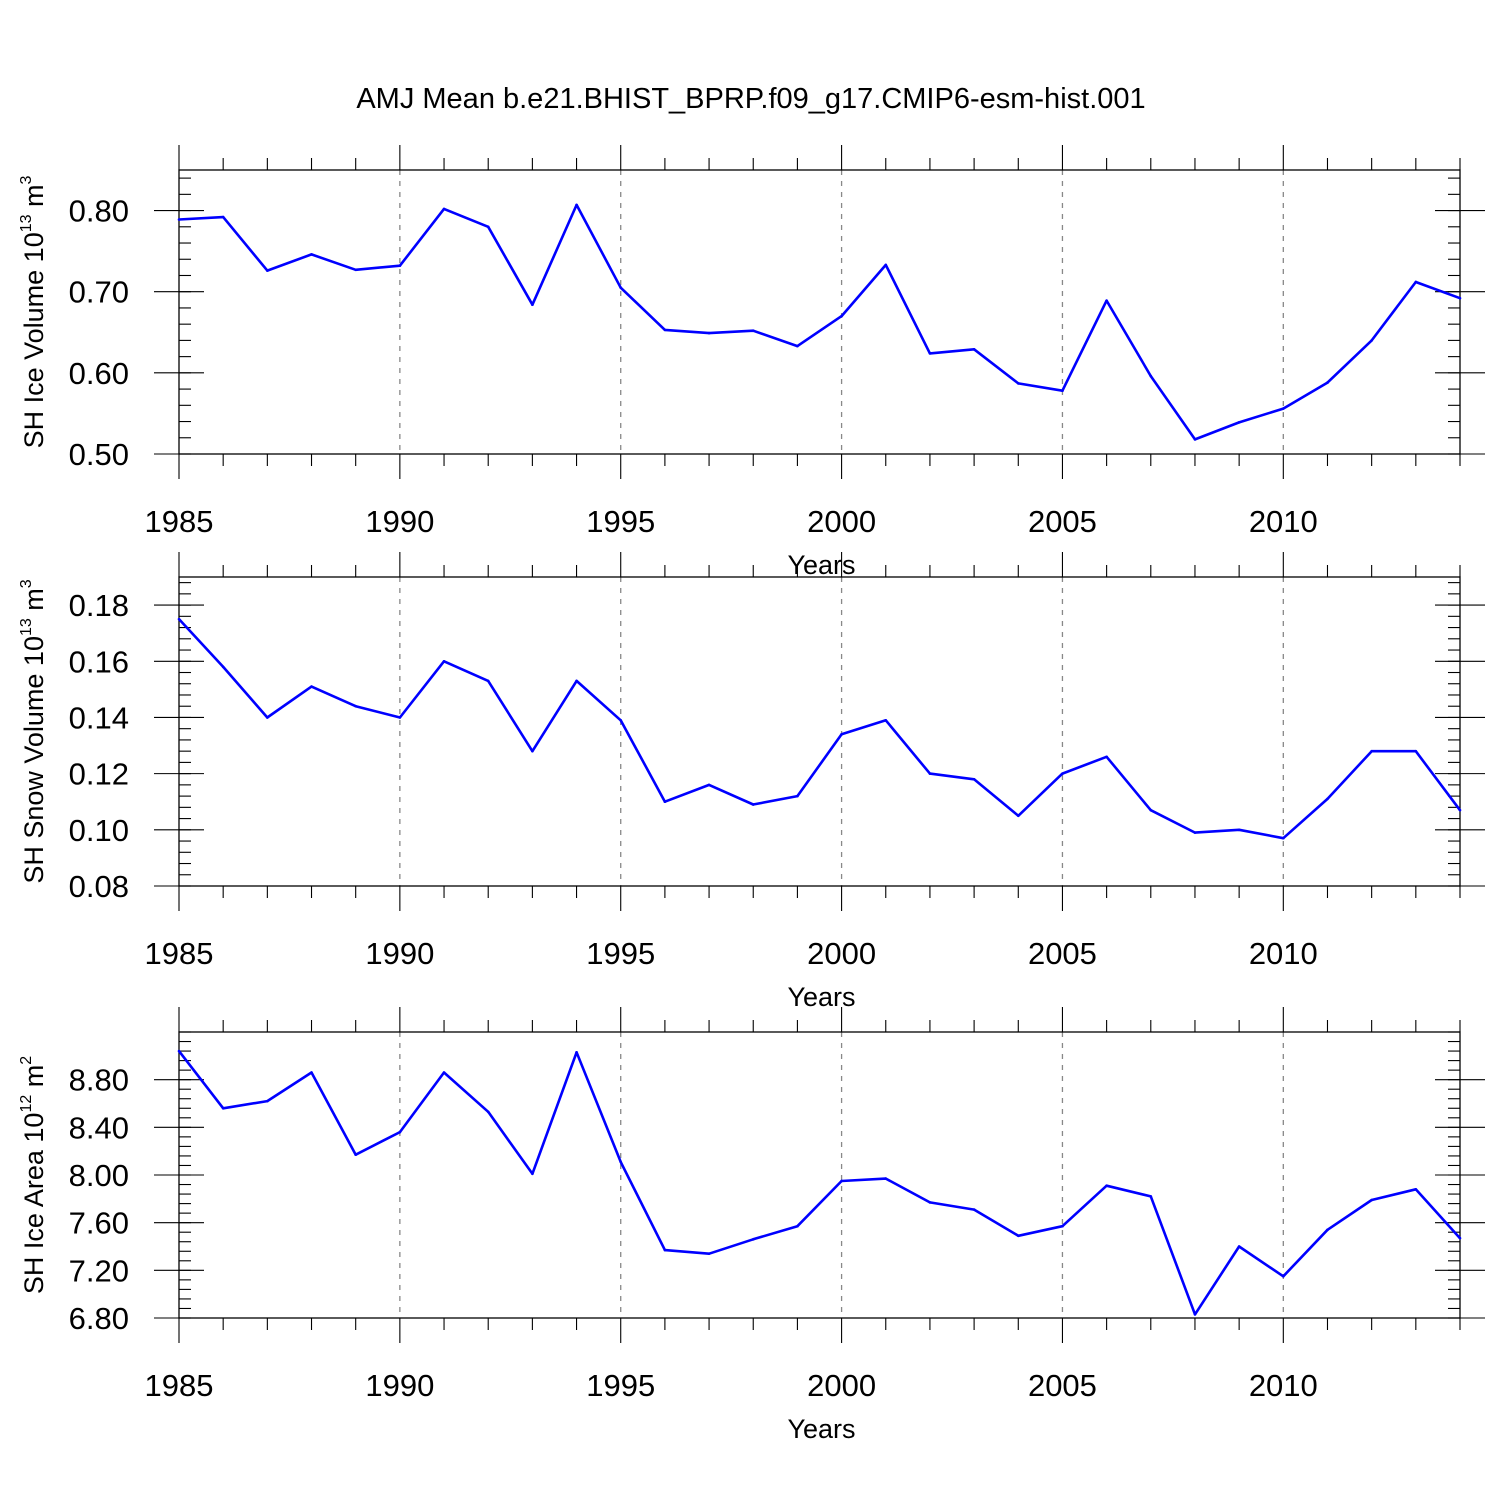 The image size is (1500, 1500). I want to click on y-tick-label: 8.00, so click(99, 1175).